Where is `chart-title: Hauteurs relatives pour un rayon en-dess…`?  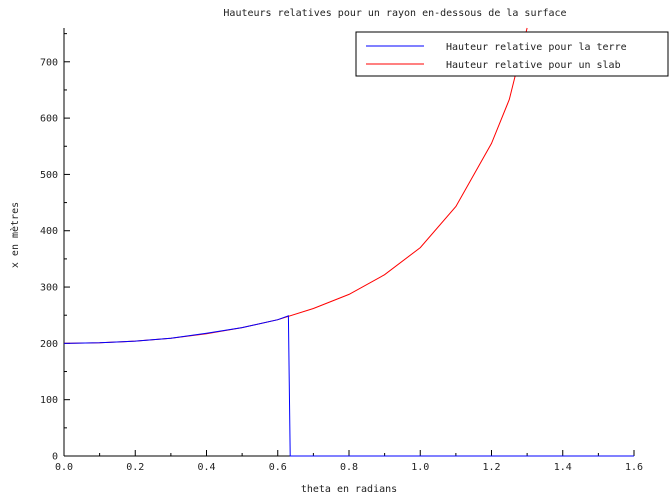 chart-title: Hauteurs relatives pour un rayon en-dess… is located at coordinates (394, 13).